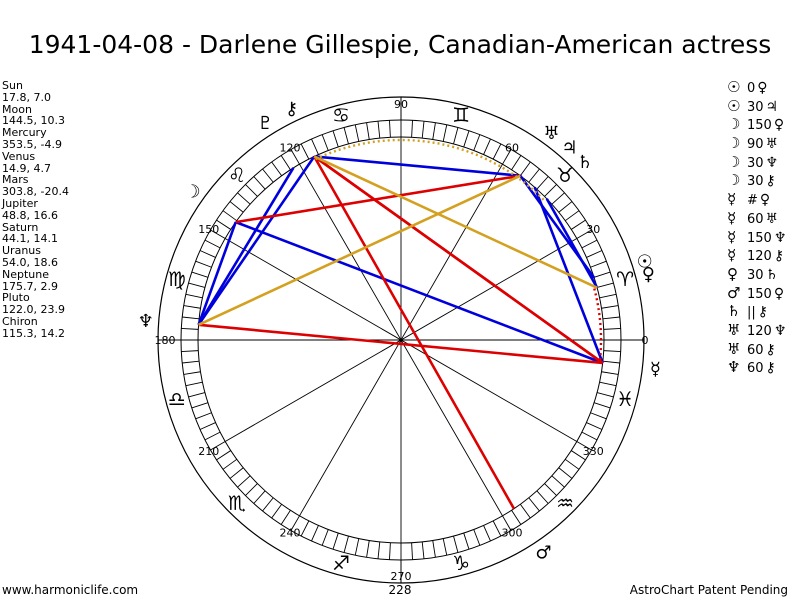 The width and height of the screenshot is (800, 600). I want to click on planet-value-jupiter: 48.8, 16.6, so click(30, 215).